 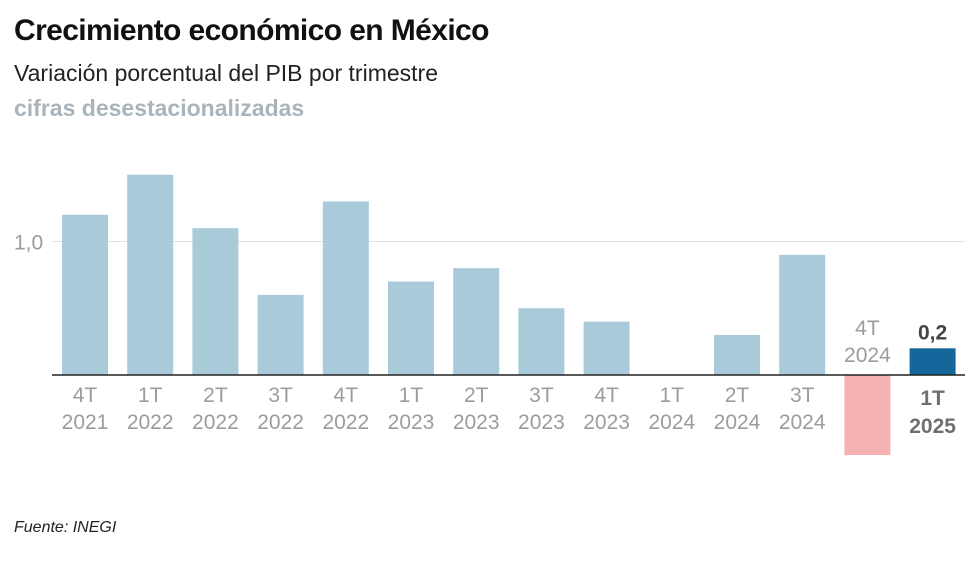 I want to click on data-label: 0,2, so click(x=932, y=332).